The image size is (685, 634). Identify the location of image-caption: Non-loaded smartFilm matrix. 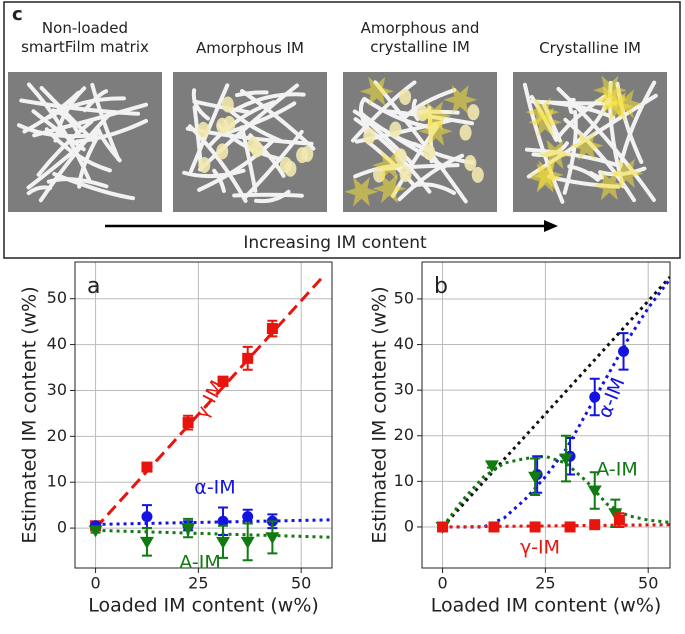
(85, 37).